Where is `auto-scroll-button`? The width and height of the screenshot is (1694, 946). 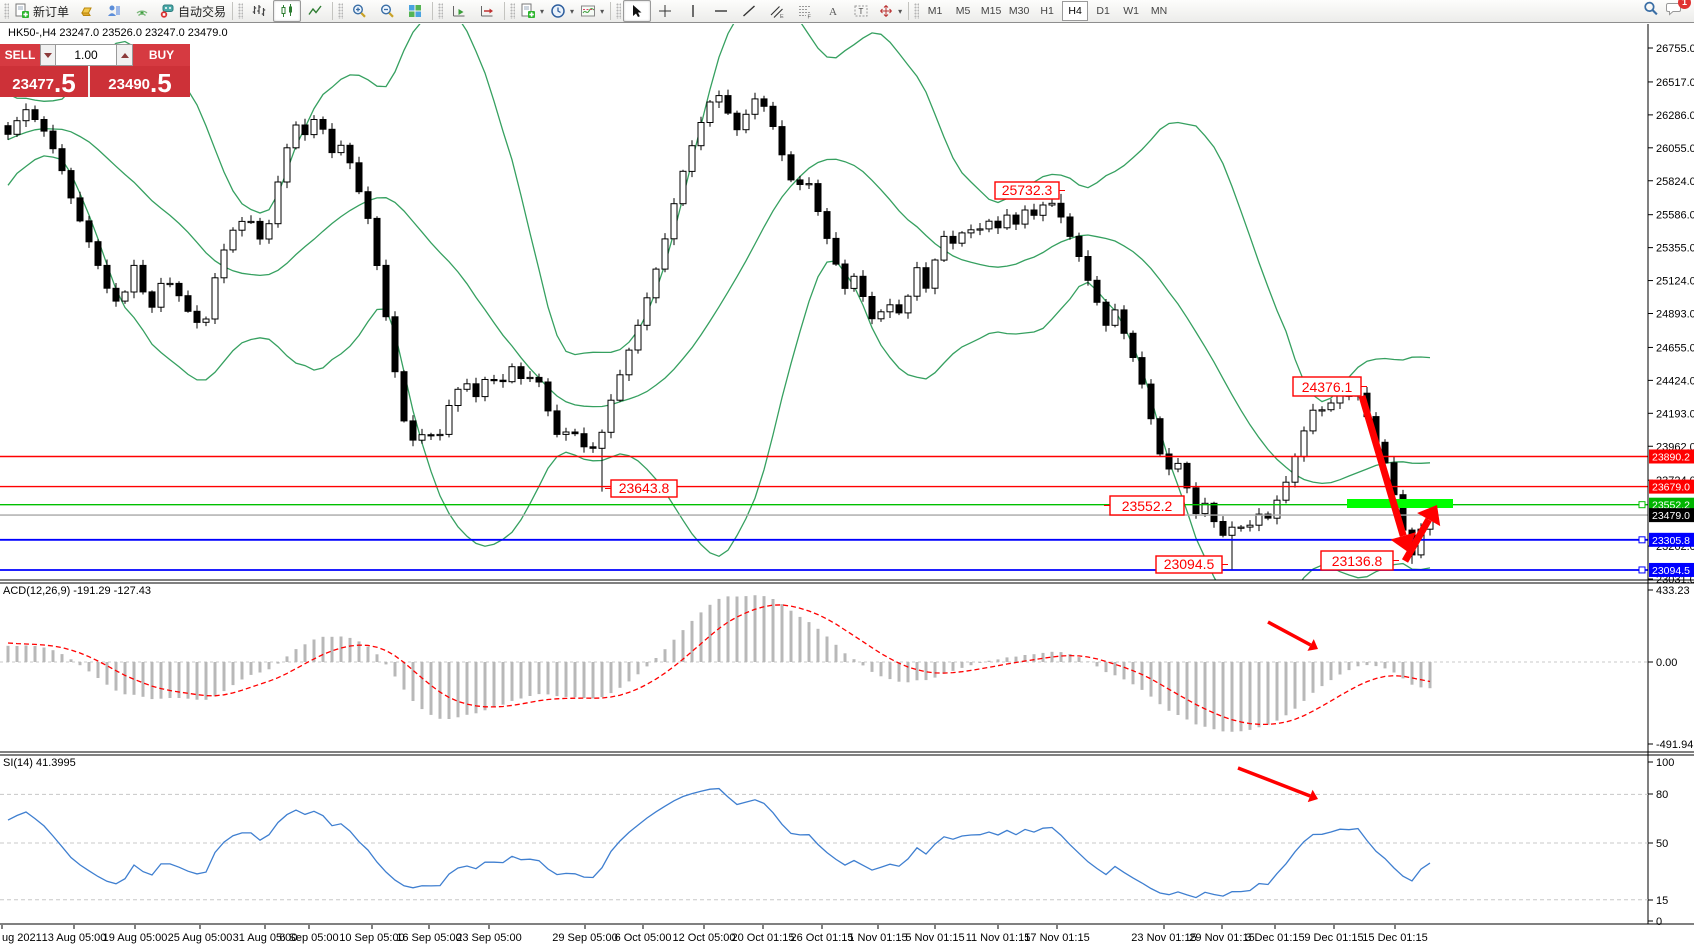 auto-scroll-button is located at coordinates (459, 11).